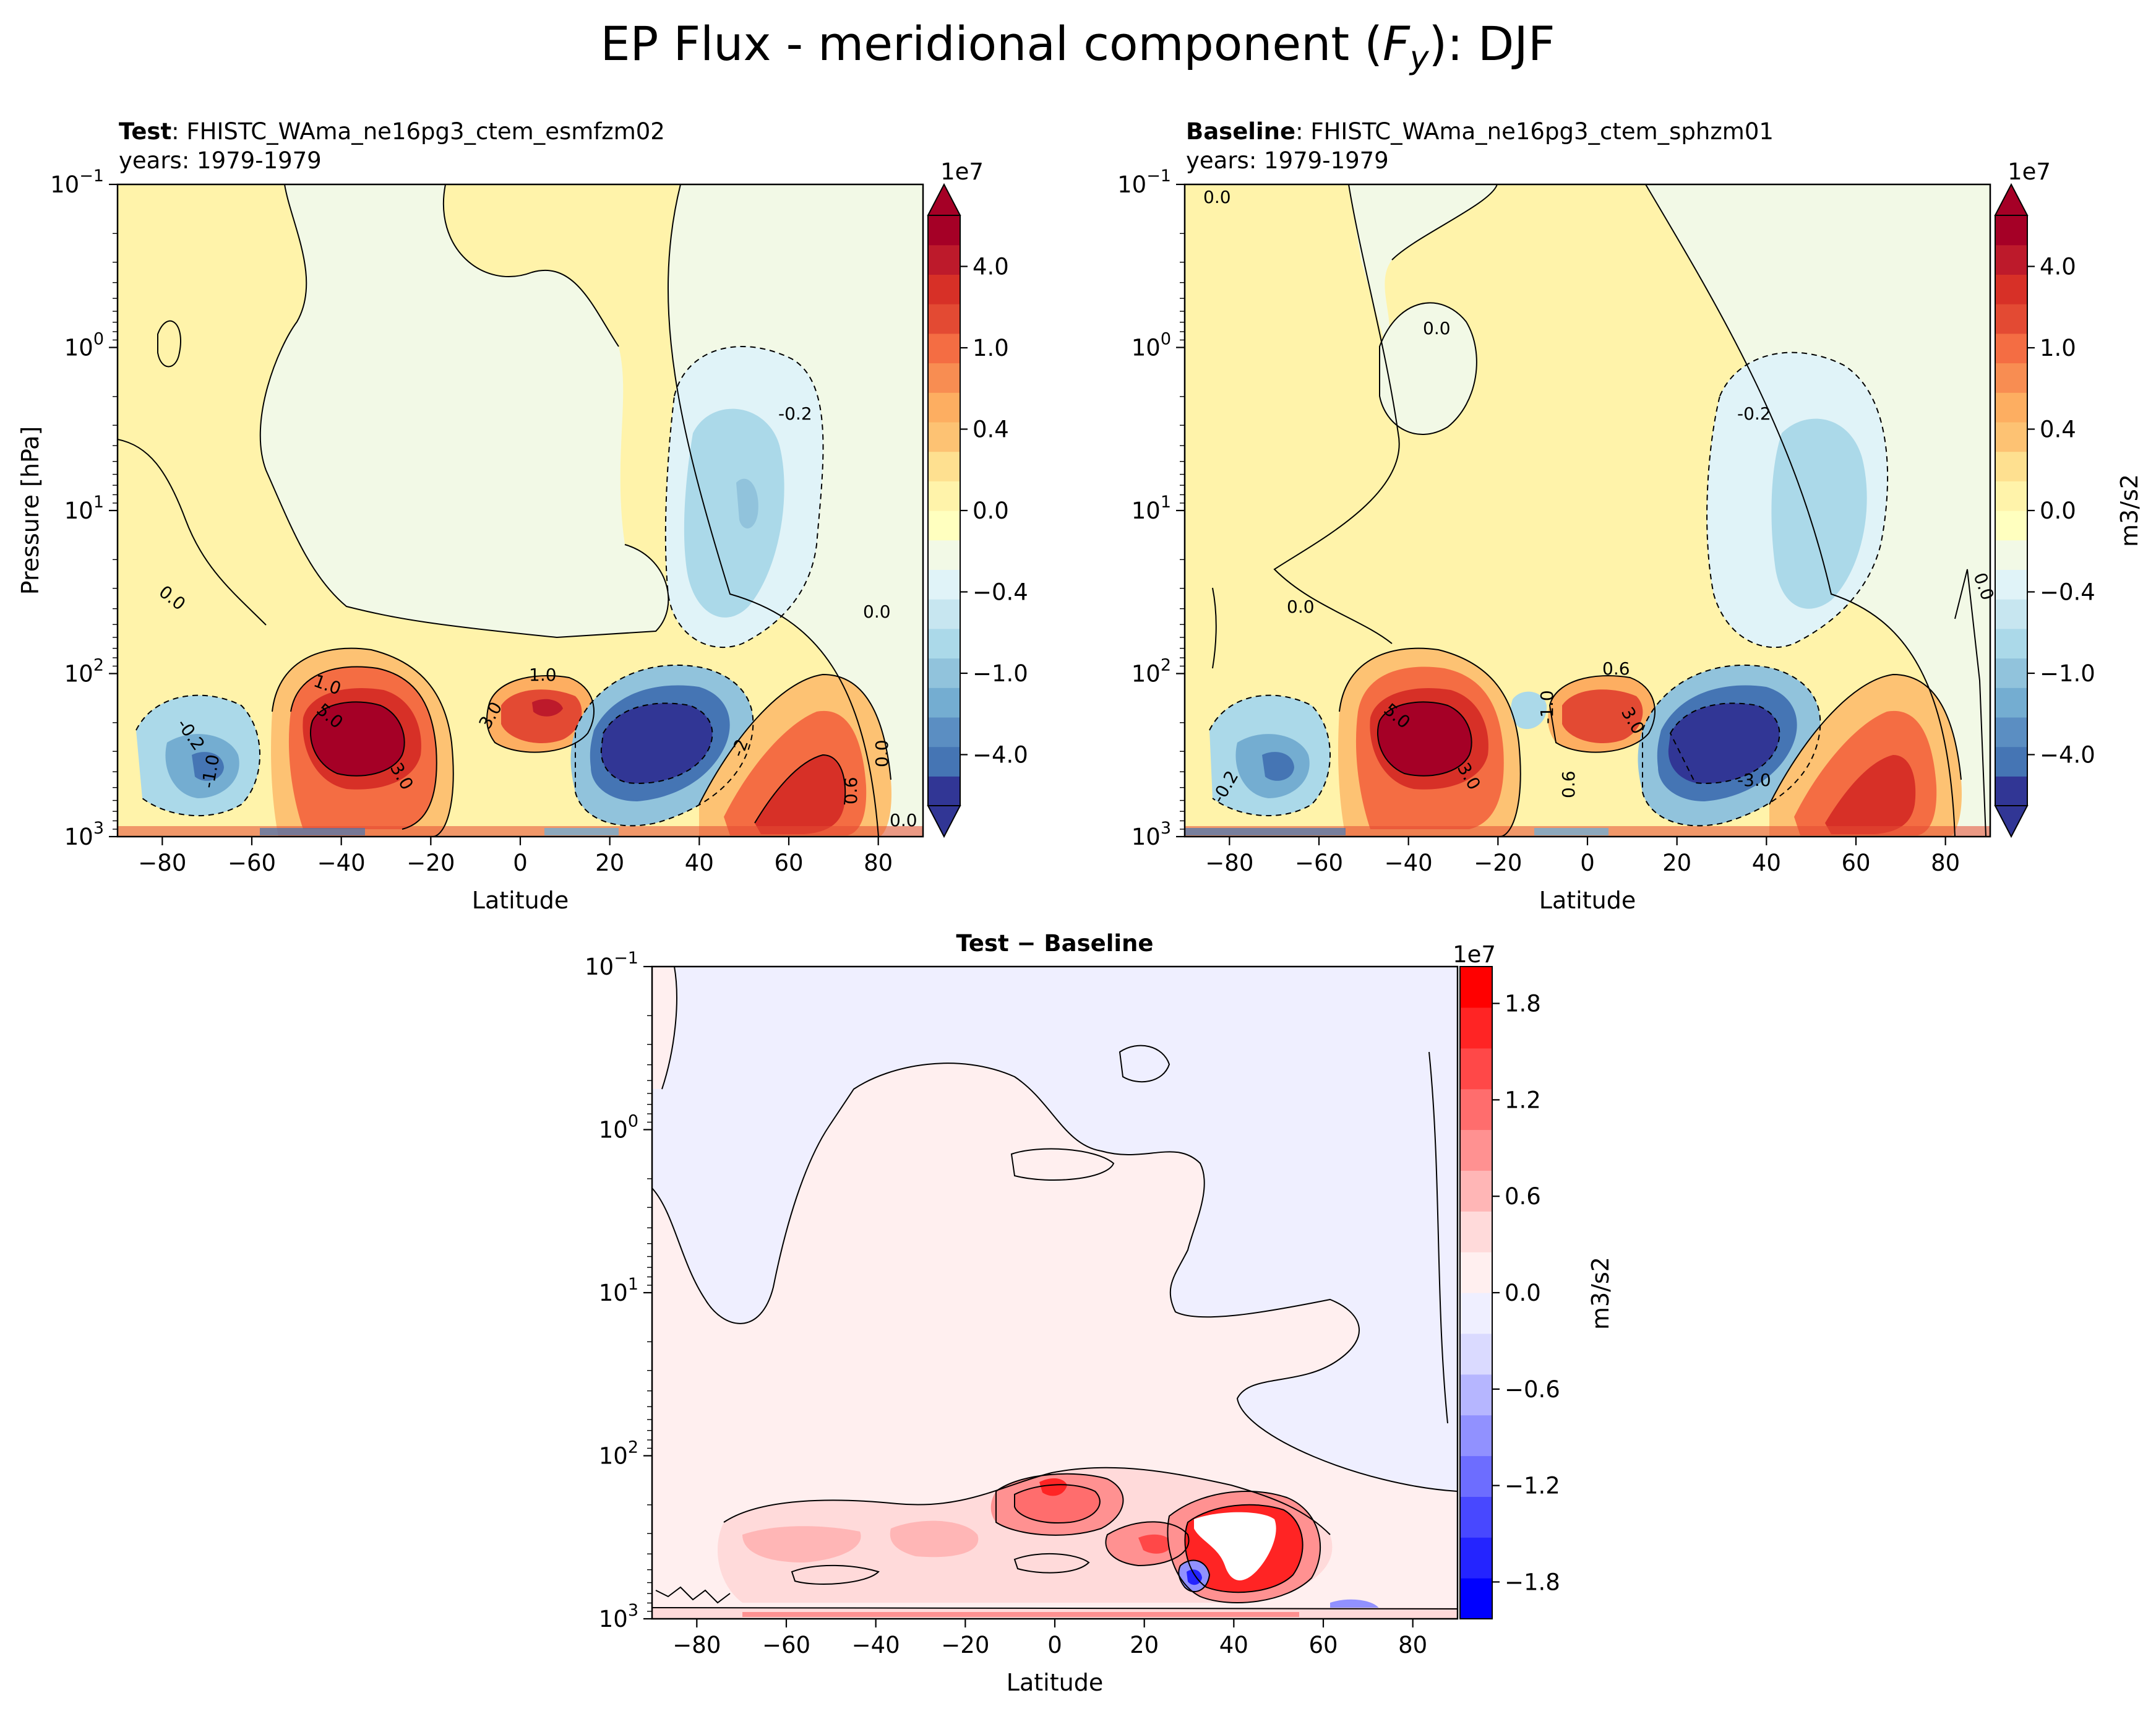 The width and height of the screenshot is (2156, 1711). What do you see at coordinates (1532, 1486) in the screenshot?
I see `colorbar-tick-label: −1.2` at bounding box center [1532, 1486].